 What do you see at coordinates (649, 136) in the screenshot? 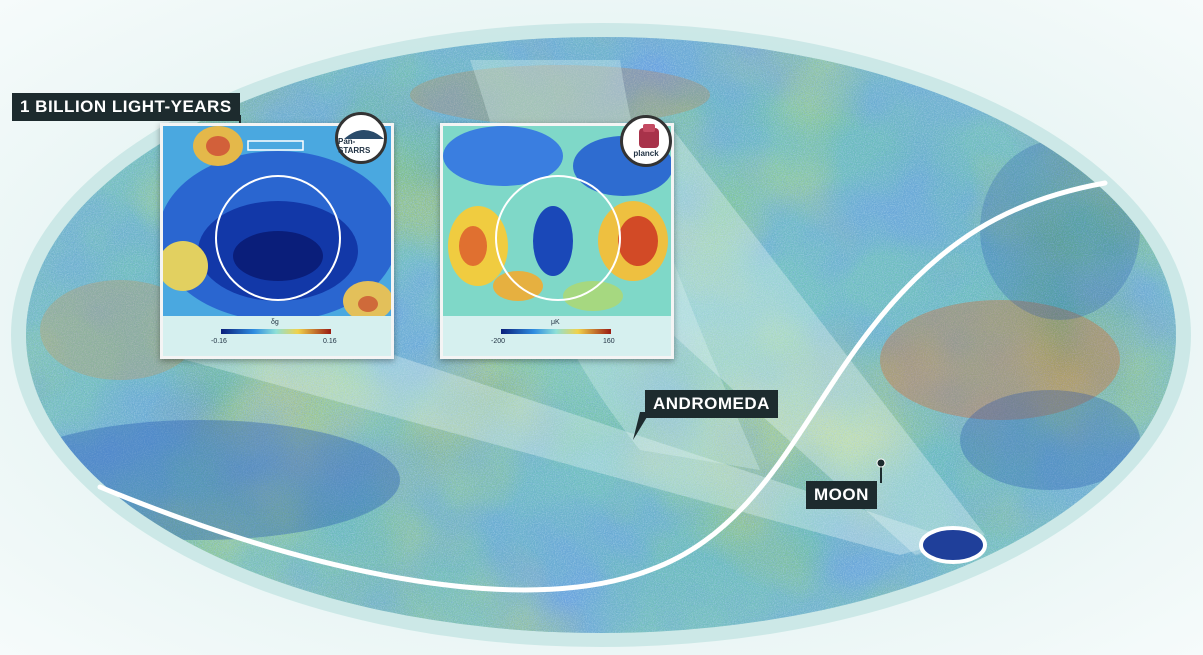
I see `planck-satellite-icon` at bounding box center [649, 136].